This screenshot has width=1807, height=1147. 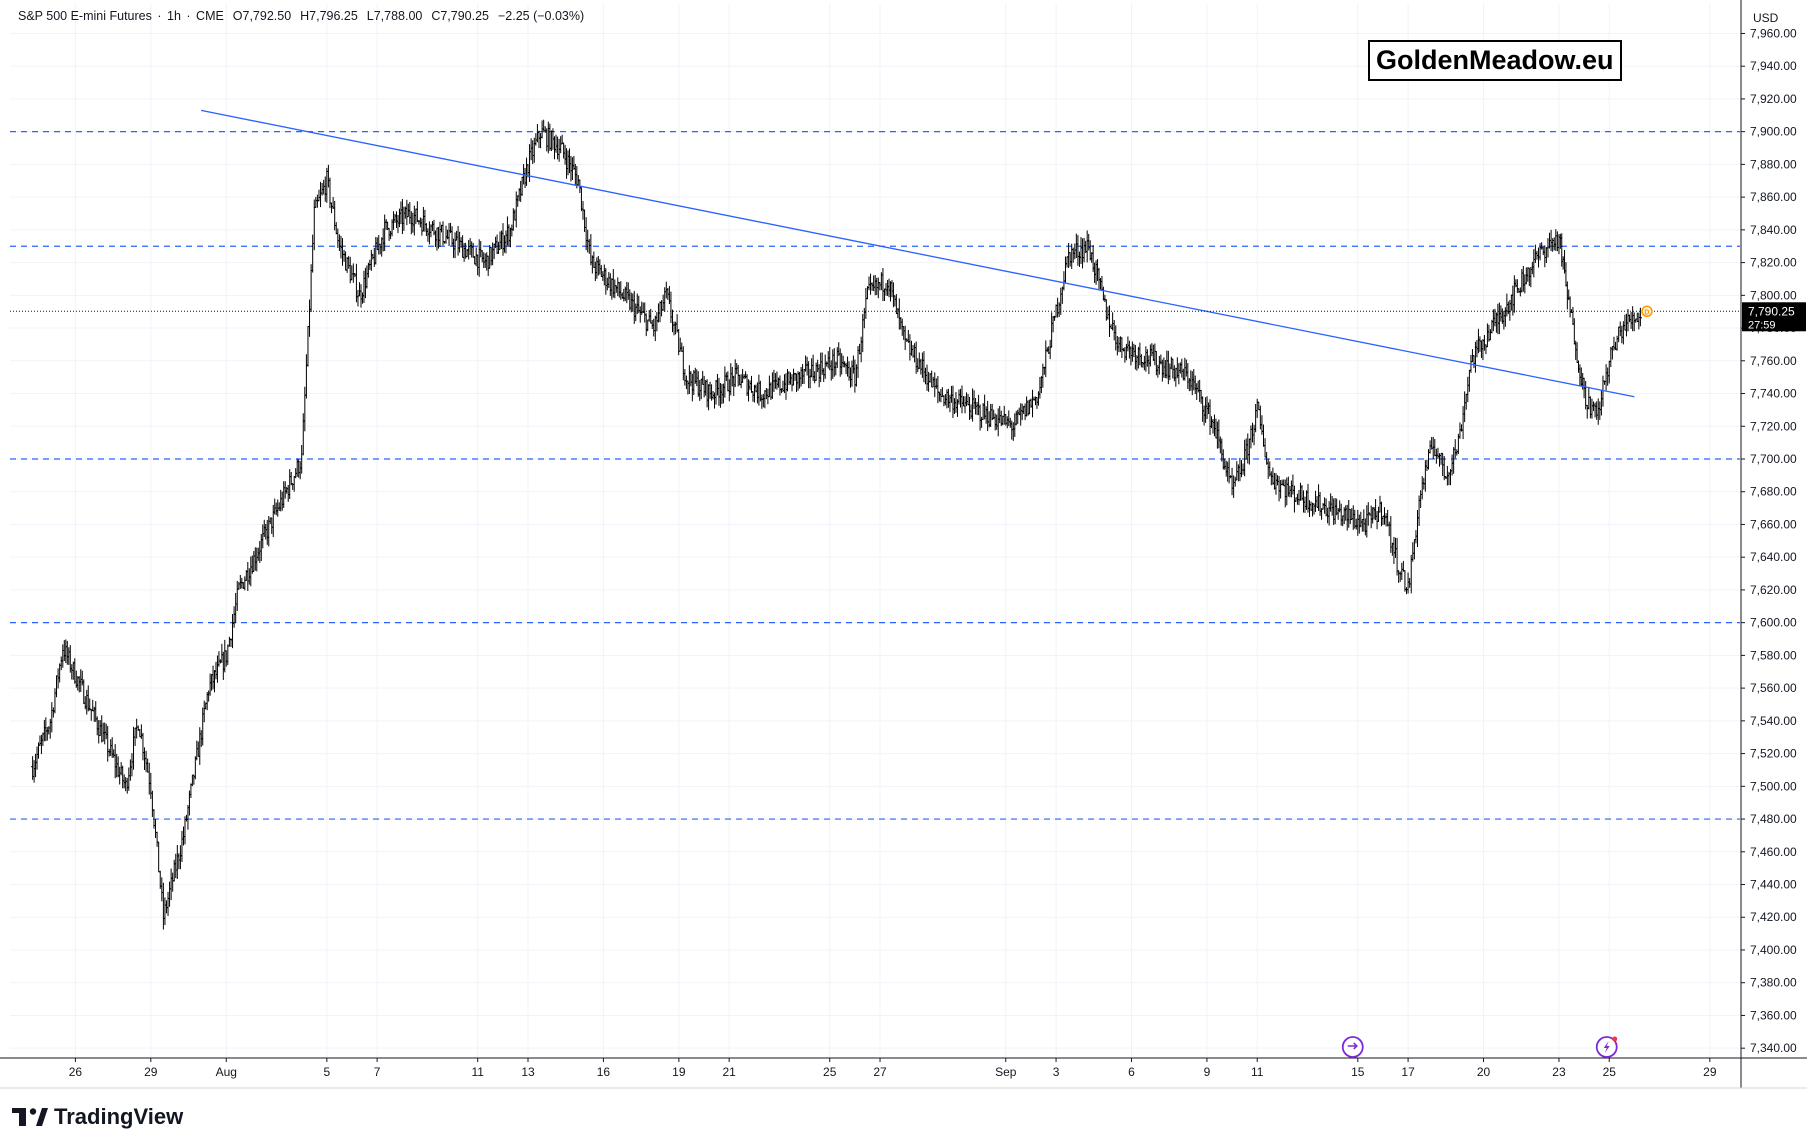 I want to click on y-tick-label: 7,400.00, so click(x=1773, y=950).